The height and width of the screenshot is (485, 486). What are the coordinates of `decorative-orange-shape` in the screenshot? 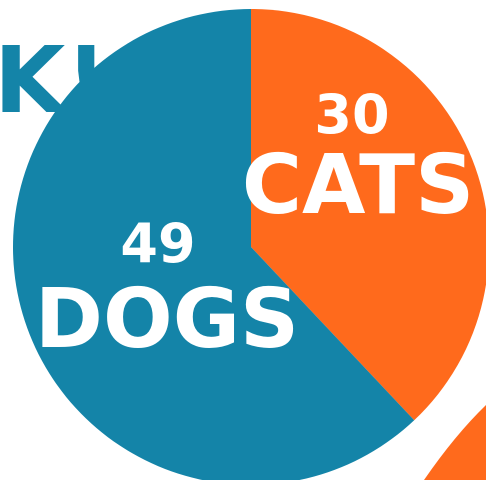 It's located at (455, 442).